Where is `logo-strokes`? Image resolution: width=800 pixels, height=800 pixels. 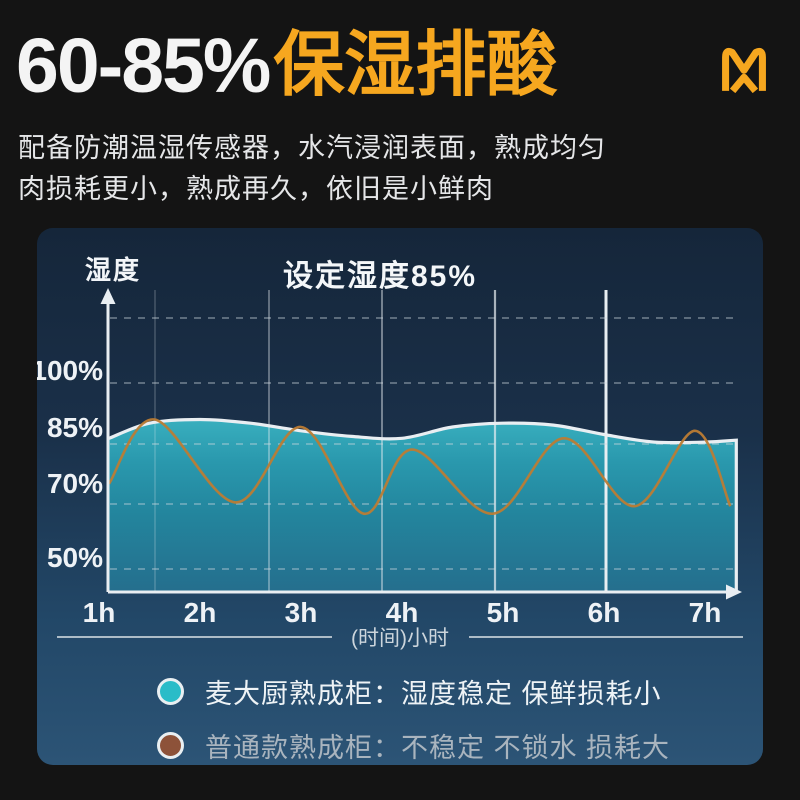
logo-strokes is located at coordinates (744, 70).